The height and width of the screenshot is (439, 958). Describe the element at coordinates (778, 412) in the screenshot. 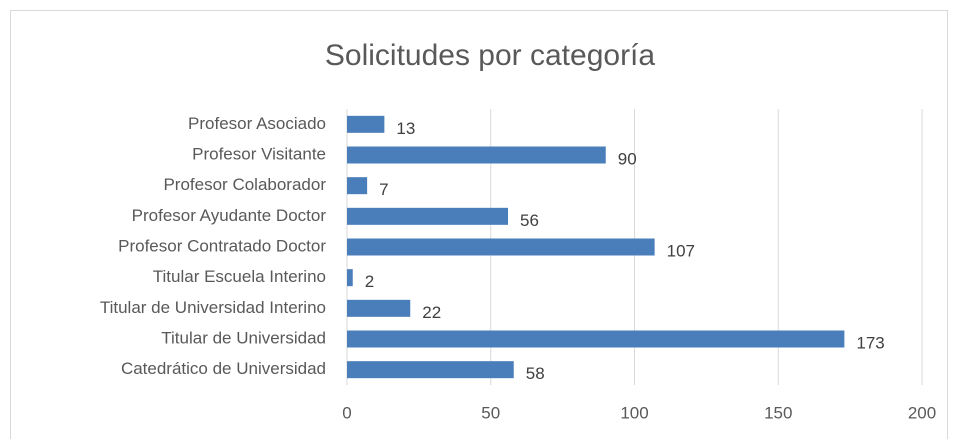

I see `x-tick-label: 150` at that location.